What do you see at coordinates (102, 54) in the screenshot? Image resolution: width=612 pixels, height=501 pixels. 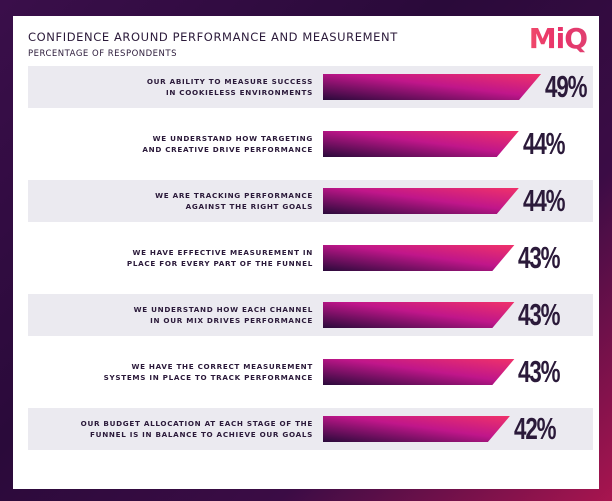 I see `chart-subtitle: PERCENTAGE OF RESPONDENTS` at bounding box center [102, 54].